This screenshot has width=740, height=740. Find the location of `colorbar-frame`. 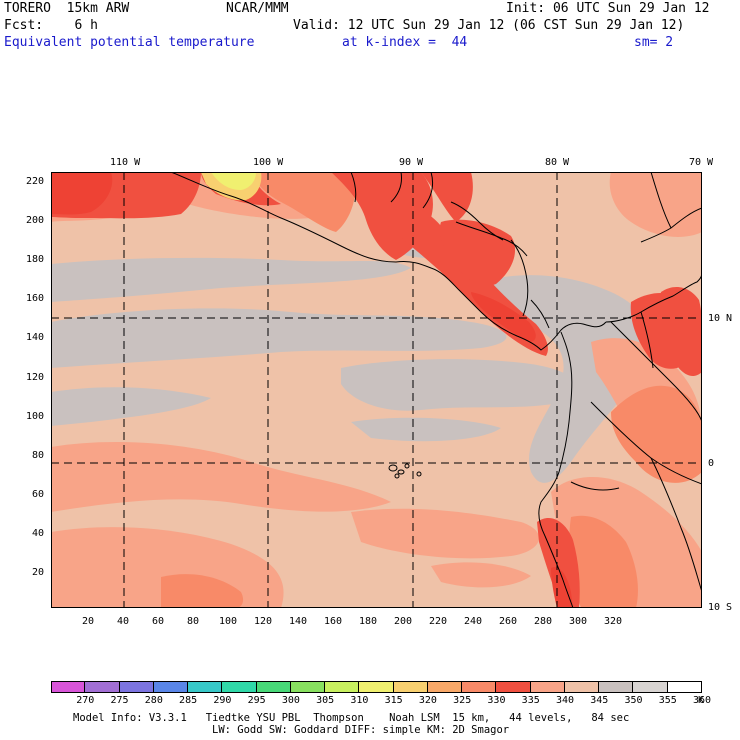

colorbar-frame is located at coordinates (376, 687).